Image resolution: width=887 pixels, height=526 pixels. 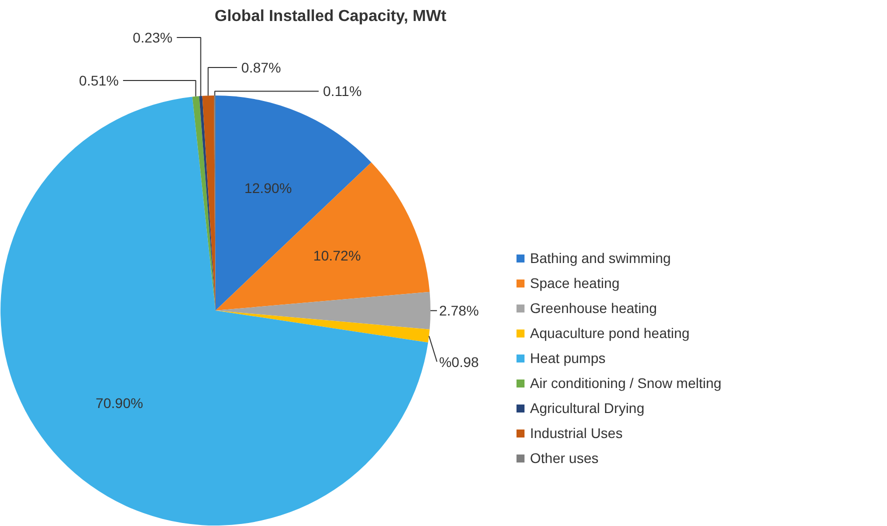 I want to click on data-label: 0.23%, so click(x=152, y=37).